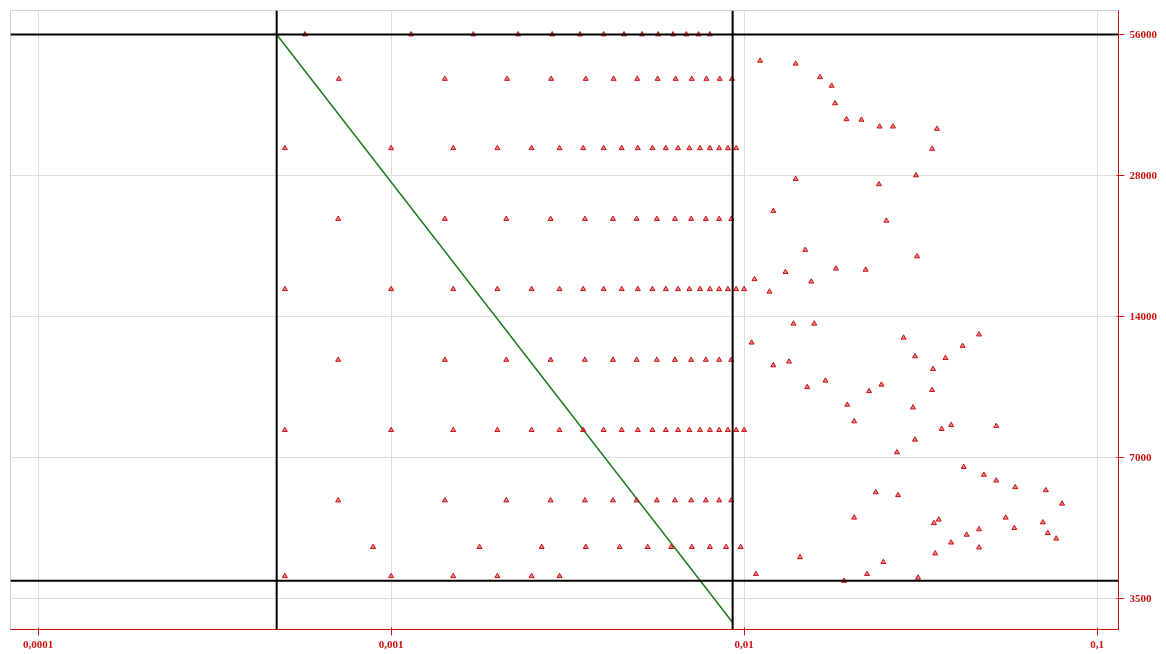 The image size is (1166, 654). I want to click on x-tick-label: 0,0001, so click(38, 643).